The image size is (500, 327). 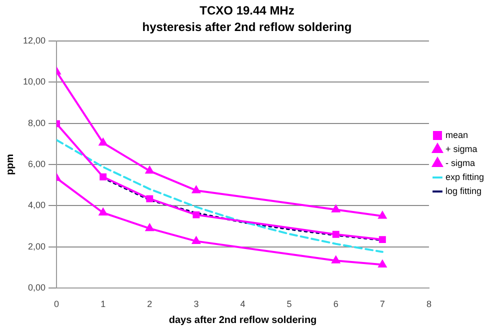 I want to click on chart-subtitle: hysteresis after 2nd reflow soldering, so click(x=247, y=27).